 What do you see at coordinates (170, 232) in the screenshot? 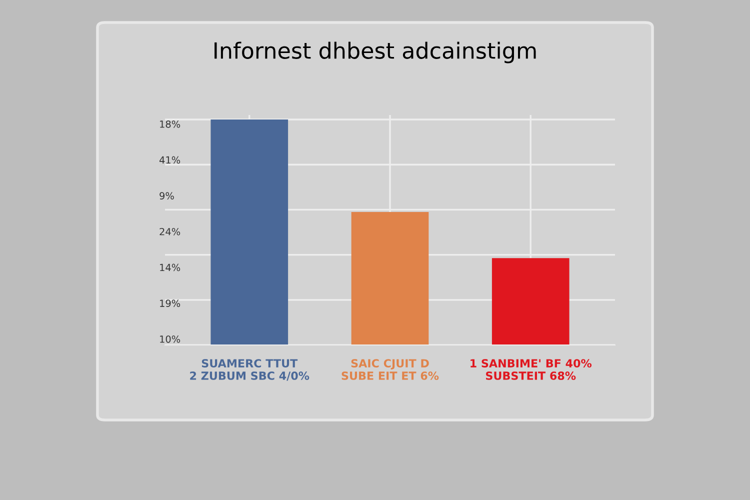
I see `annotation: 24%` at bounding box center [170, 232].